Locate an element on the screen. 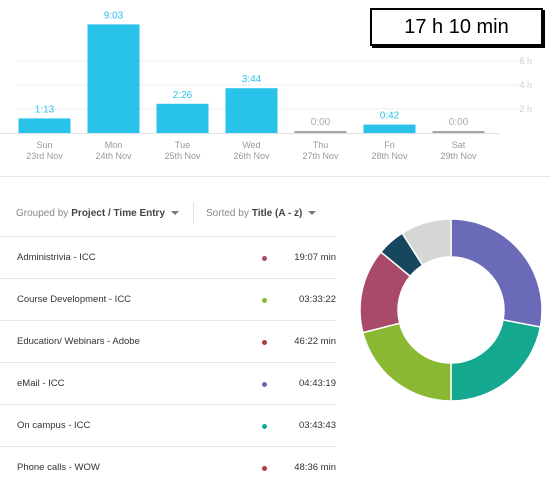 Image resolution: width=550 pixels, height=487 pixels. bar-sat is located at coordinates (458, 132).